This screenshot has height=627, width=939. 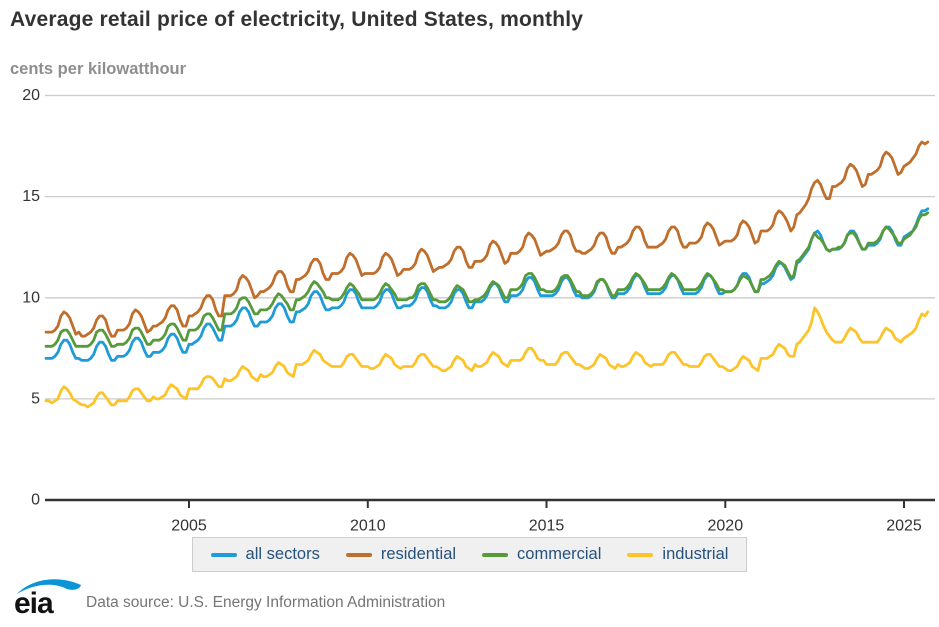 I want to click on x-tick-label: 2025, so click(x=904, y=526).